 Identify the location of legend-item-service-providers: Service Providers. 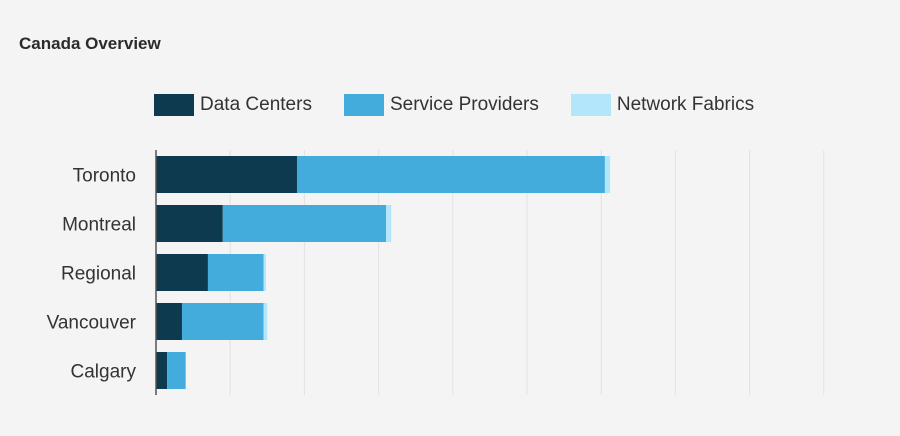
(441, 105).